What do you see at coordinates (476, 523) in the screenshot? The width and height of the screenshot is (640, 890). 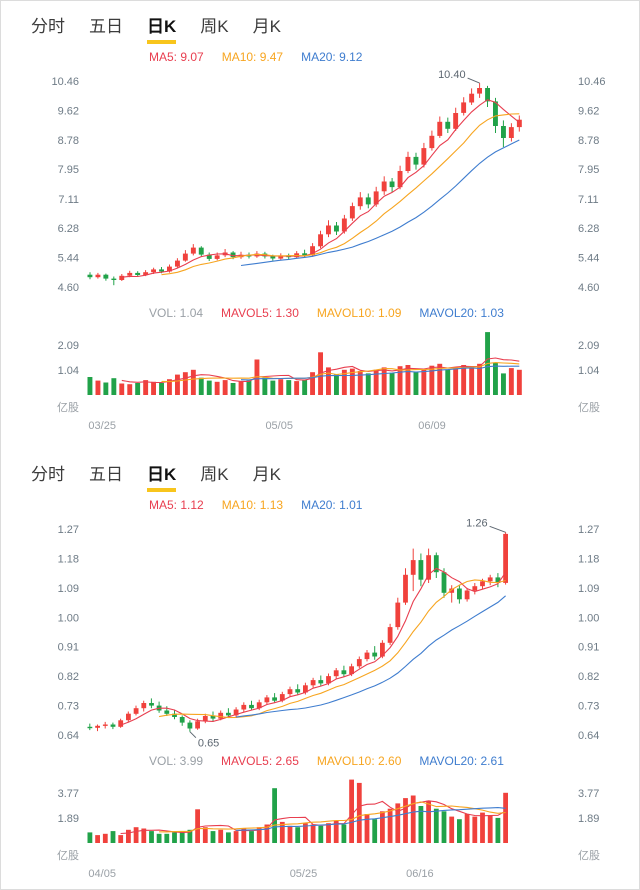 I see `svg-text: 1.26` at bounding box center [476, 523].